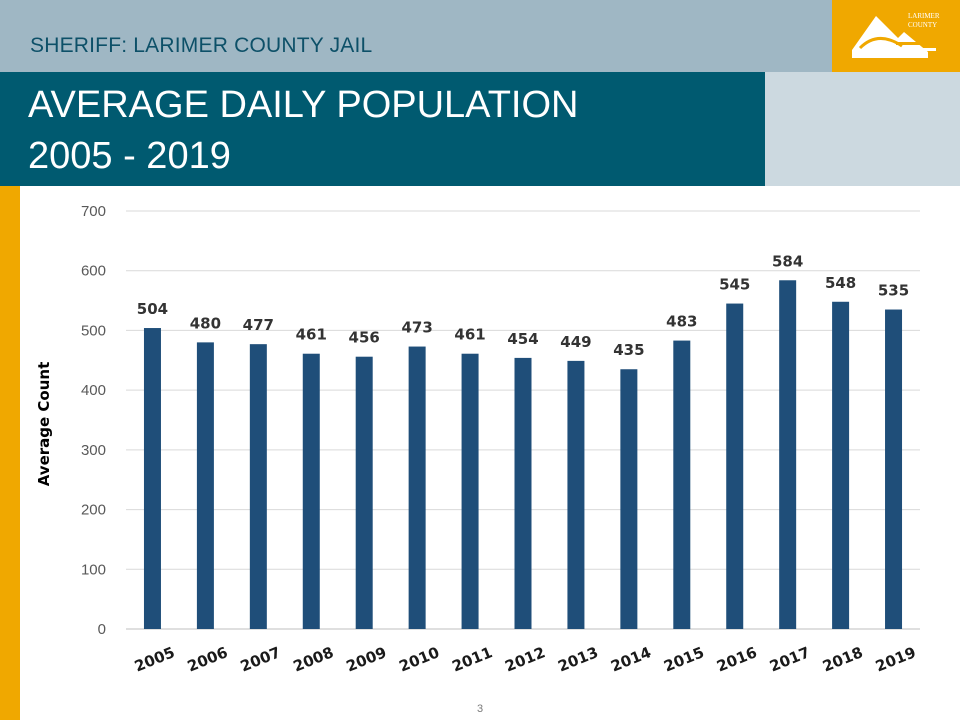  I want to click on x-tick-label: 2019, so click(895, 659).